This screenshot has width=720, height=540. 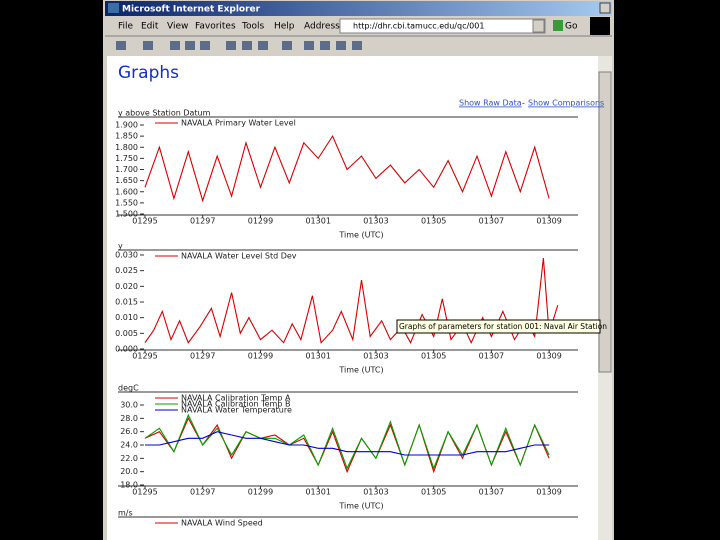 What do you see at coordinates (215, 27) in the screenshot?
I see `menu-item: Favorites` at bounding box center [215, 27].